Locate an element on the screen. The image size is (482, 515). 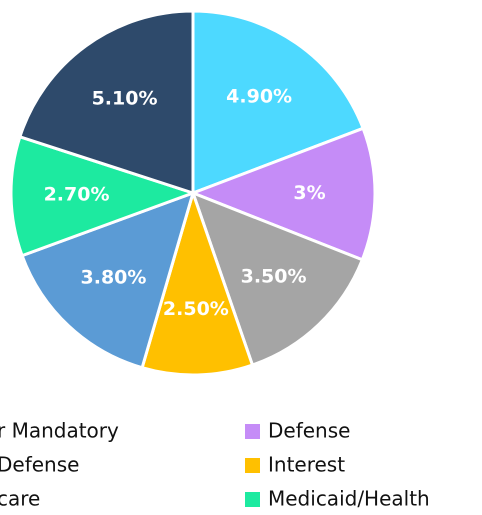
slice-label: 3.80% is located at coordinates (114, 278).